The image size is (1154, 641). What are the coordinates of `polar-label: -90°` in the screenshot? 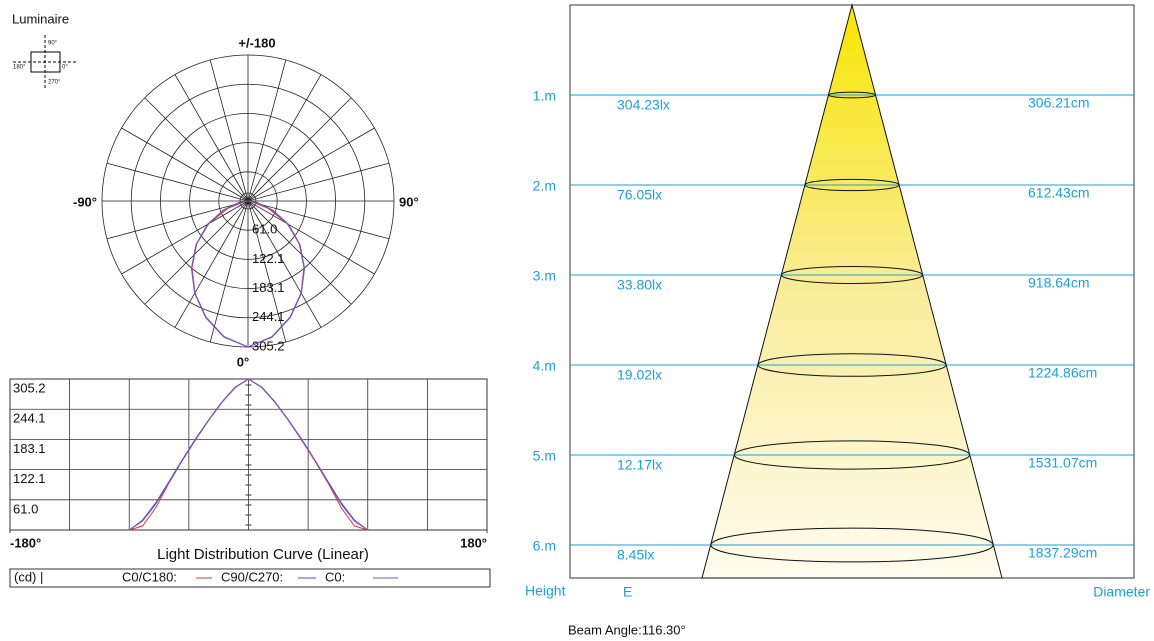 It's located at (85, 201).